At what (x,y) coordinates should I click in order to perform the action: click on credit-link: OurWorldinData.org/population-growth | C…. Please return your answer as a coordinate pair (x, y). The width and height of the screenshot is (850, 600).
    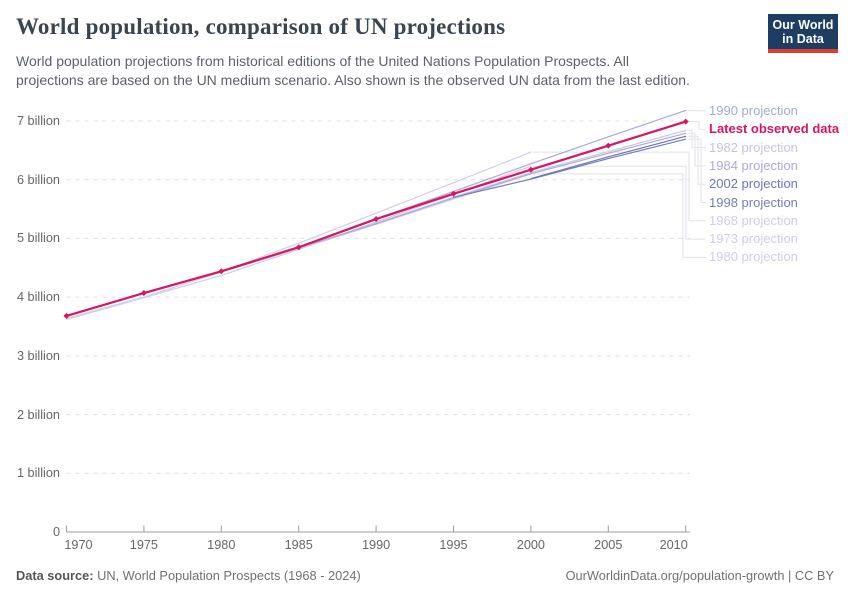
    Looking at the image, I should click on (699, 575).